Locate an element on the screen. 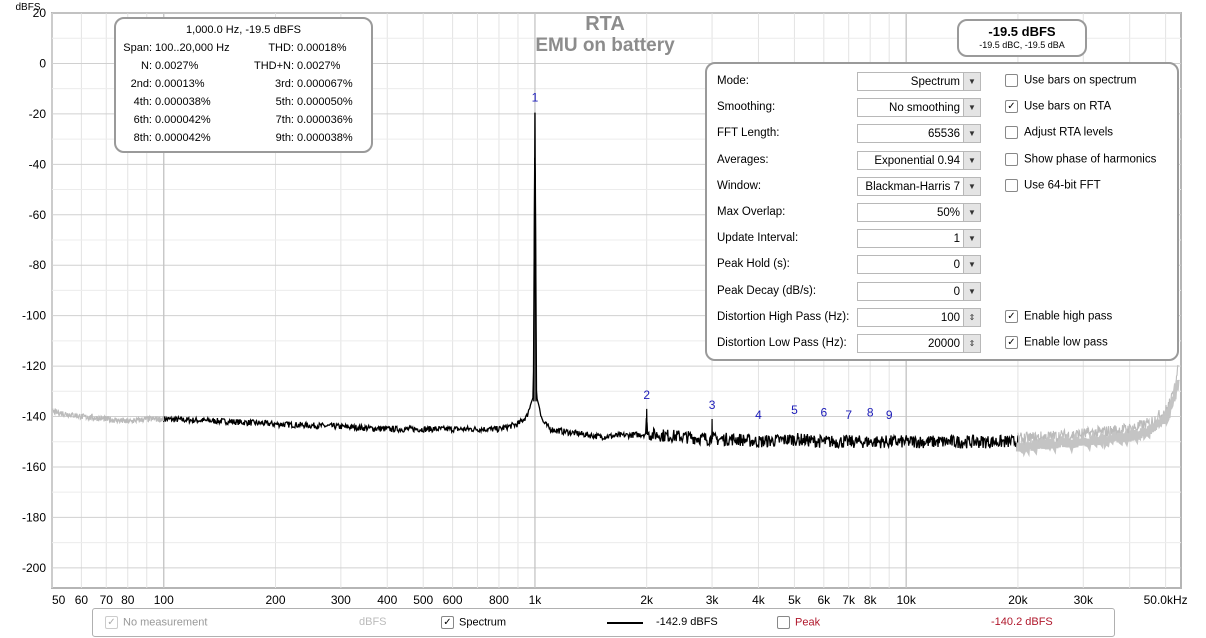 This screenshot has width=1206, height=638. no-measurement-checkbox: ✓ is located at coordinates (111, 622).